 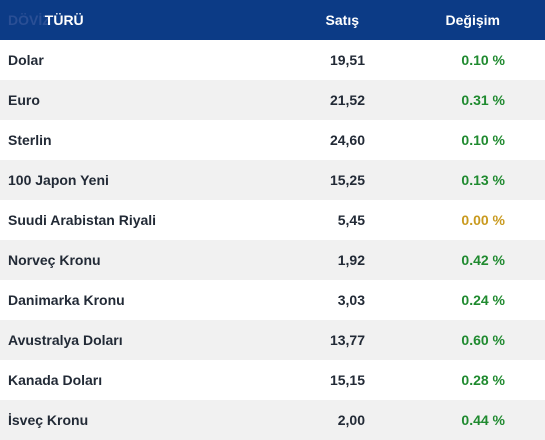 What do you see at coordinates (64, 20) in the screenshot?
I see `header-currency-label: TÜRÜ` at bounding box center [64, 20].